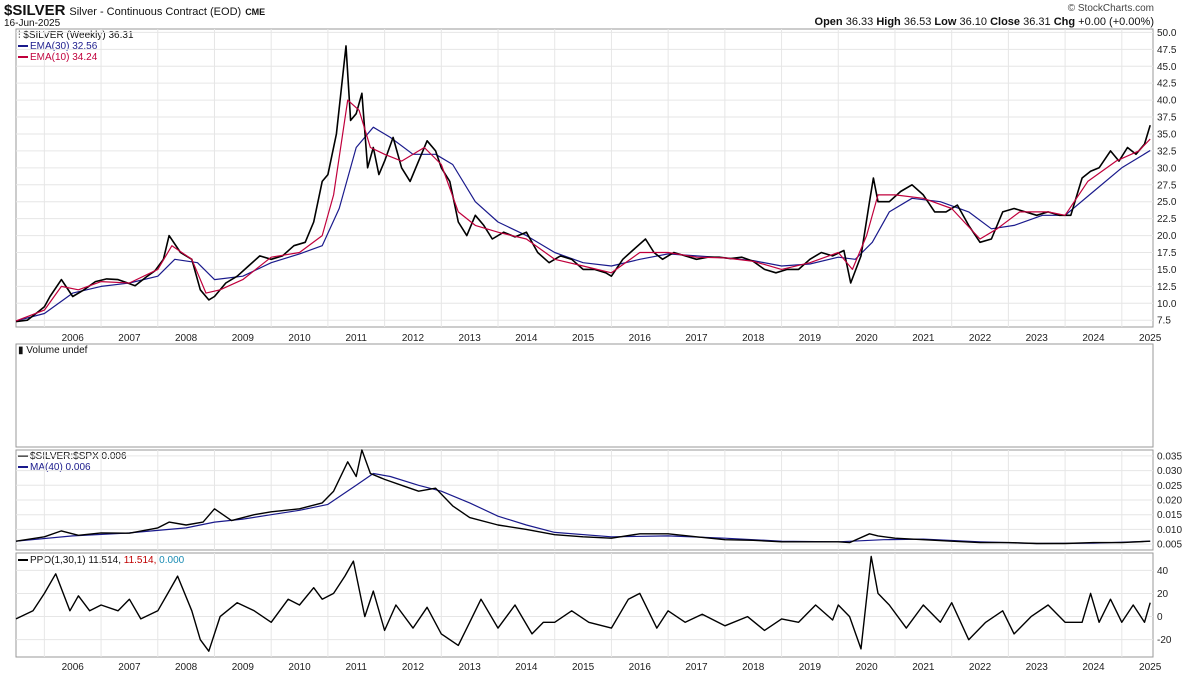 Image resolution: width=1200 pixels, height=675 pixels. What do you see at coordinates (172, 560) in the screenshot?
I see `legend-ppo-hist: 0.000` at bounding box center [172, 560].